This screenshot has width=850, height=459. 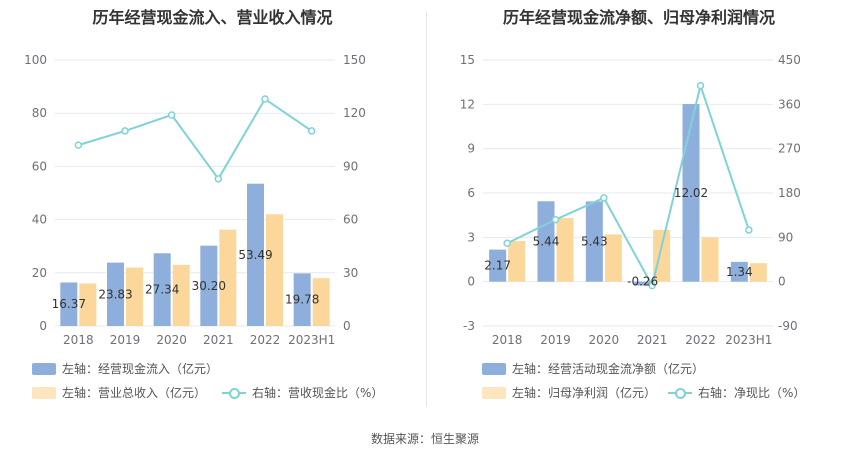 What do you see at coordinates (584, 393) in the screenshot?
I see `legend-label: 左轴：归母净利润（亿元）` at bounding box center [584, 393].